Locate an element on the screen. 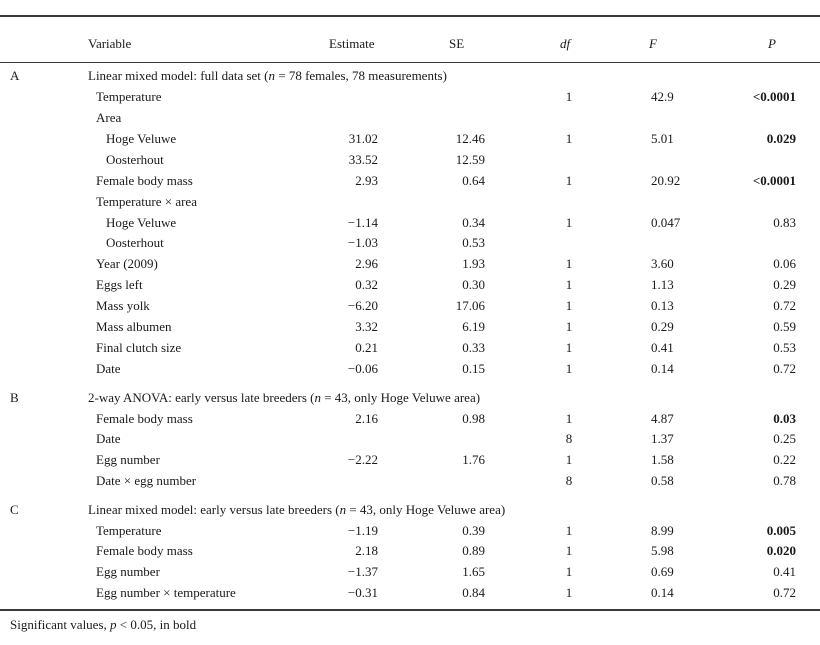 The width and height of the screenshot is (820, 645). header-estimate: Estimate is located at coordinates (352, 43).